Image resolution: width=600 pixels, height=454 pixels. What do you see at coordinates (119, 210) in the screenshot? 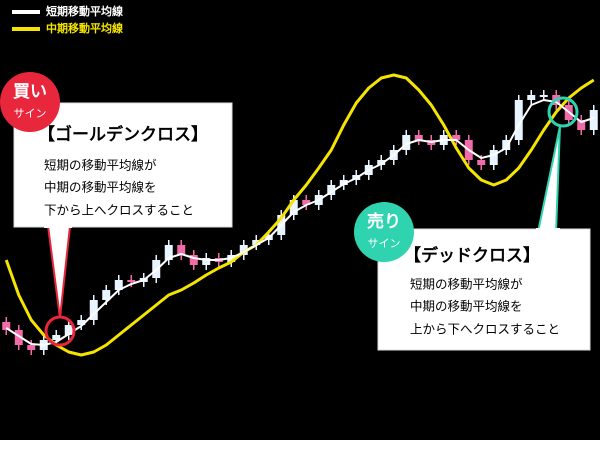
I see `callout-text: 下から上へクロスすること` at bounding box center [119, 210].